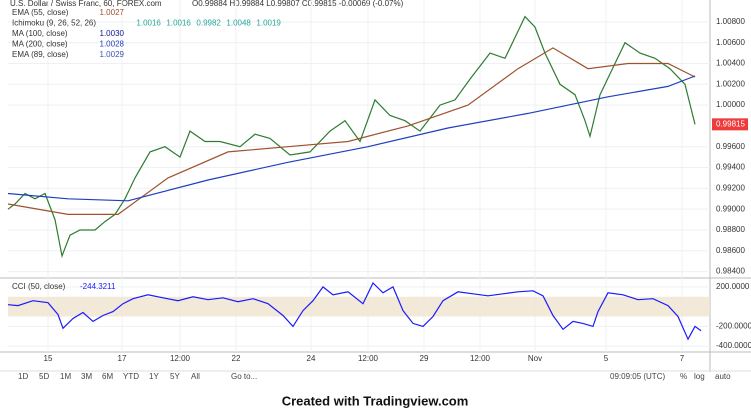 The width and height of the screenshot is (751, 415). What do you see at coordinates (107, 376) in the screenshot?
I see `range-button: 6M` at bounding box center [107, 376].